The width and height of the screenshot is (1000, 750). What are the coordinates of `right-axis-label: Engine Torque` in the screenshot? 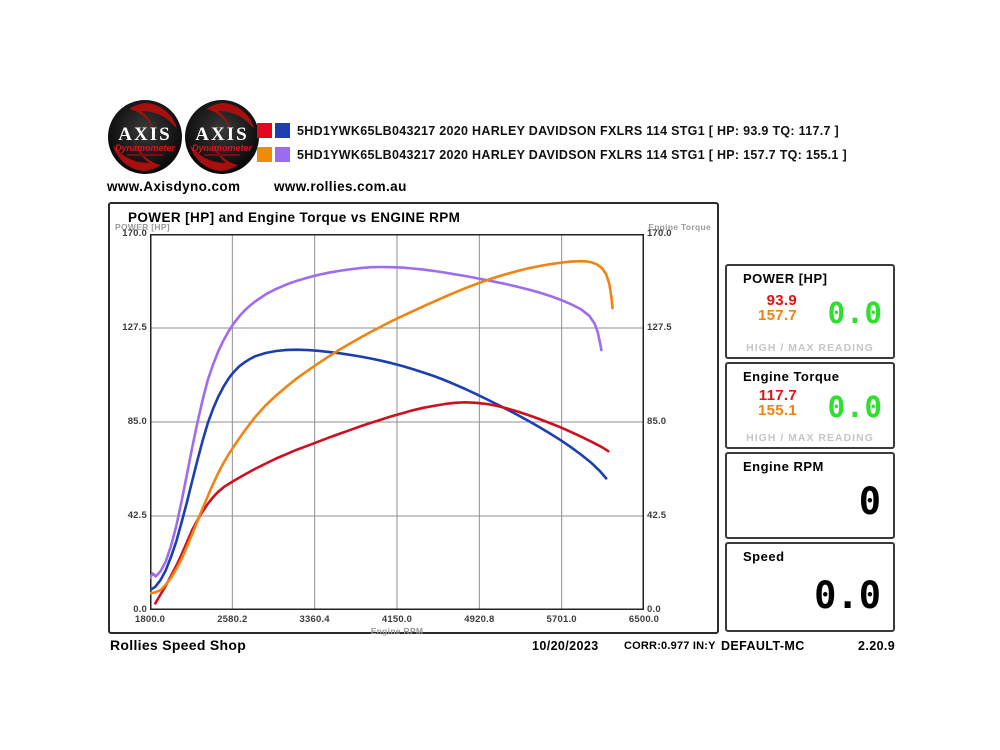 It's located at (679, 227).